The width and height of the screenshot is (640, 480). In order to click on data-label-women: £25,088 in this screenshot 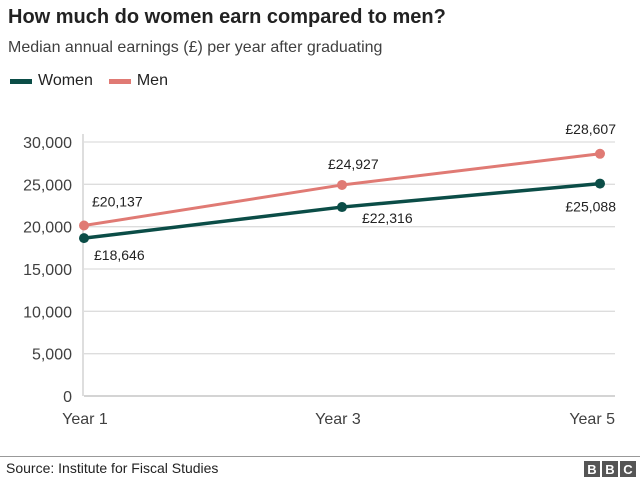, I will do `click(590, 207)`.